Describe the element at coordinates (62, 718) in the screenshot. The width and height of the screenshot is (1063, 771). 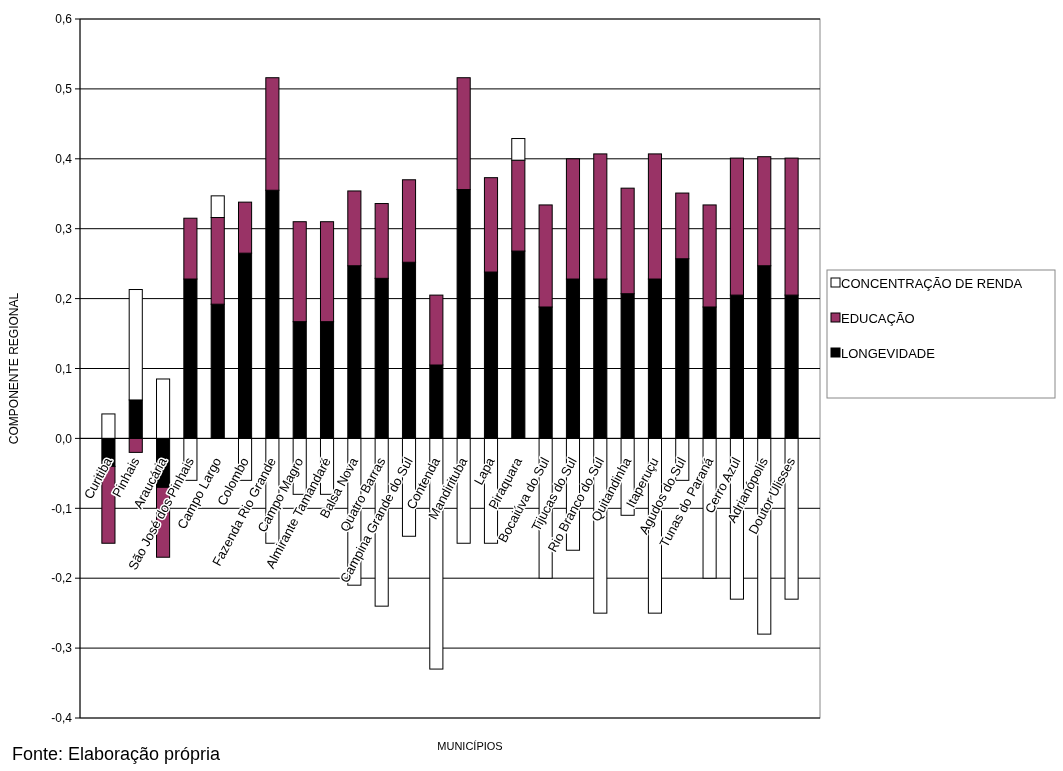
I see `y-tick-label: -0,4` at that location.